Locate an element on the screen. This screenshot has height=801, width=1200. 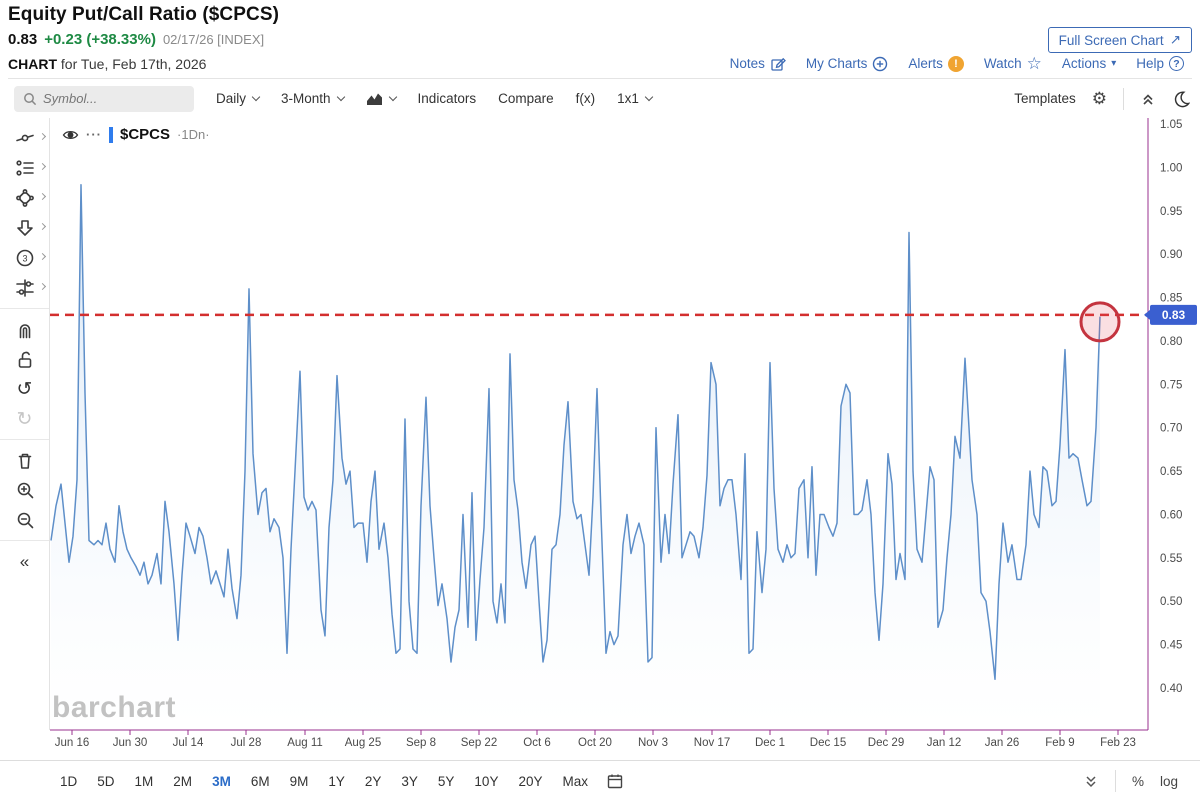
alerts-link: Alerts ! is located at coordinates (936, 63).